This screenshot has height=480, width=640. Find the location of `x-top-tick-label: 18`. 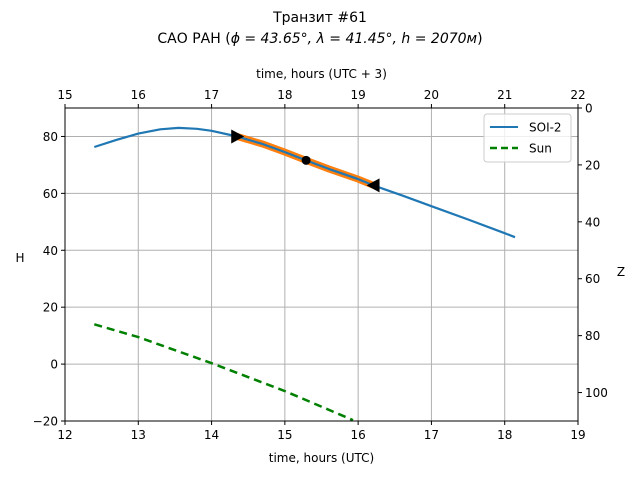

x-top-tick-label: 18 is located at coordinates (284, 95).